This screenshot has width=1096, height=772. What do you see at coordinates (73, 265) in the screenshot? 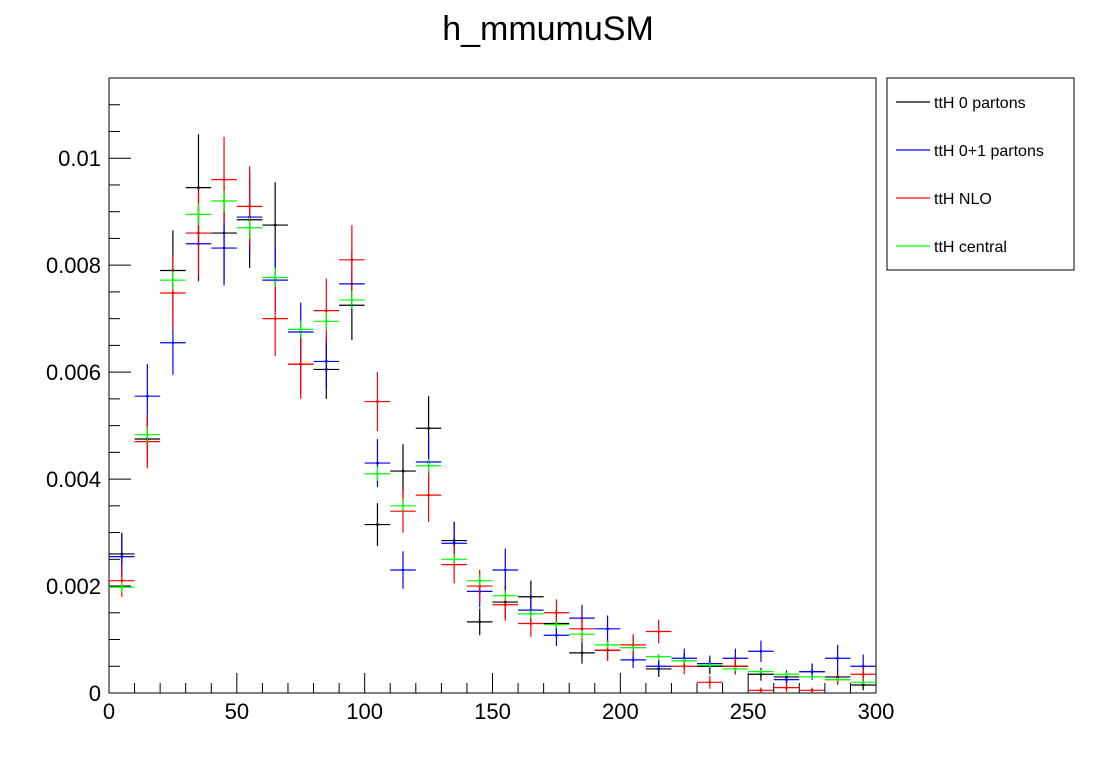
I see `y-tick-label: 0.008` at bounding box center [73, 265].